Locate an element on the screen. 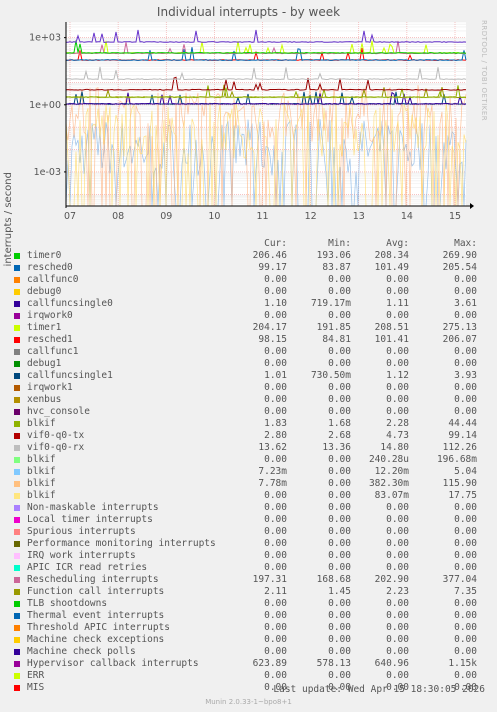 This screenshot has width=497, height=712. legend-avg: 2.28 is located at coordinates (397, 423).